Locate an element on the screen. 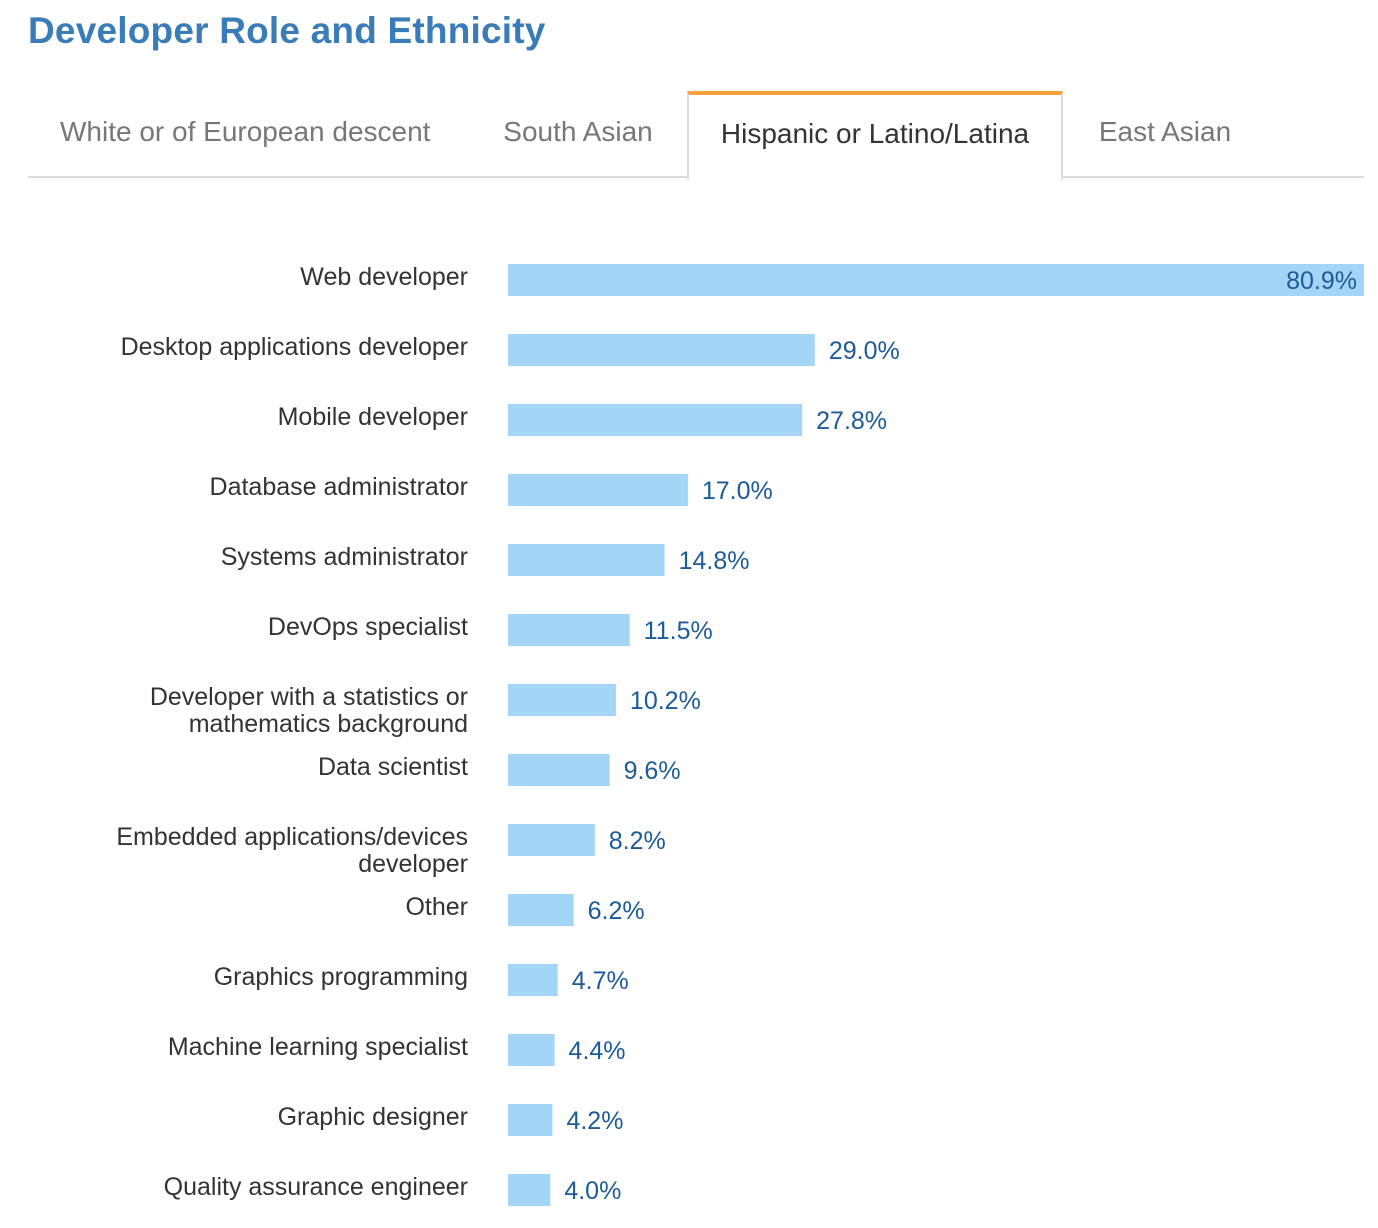 The width and height of the screenshot is (1378, 1228). category-label-9: Other is located at coordinates (436, 907).